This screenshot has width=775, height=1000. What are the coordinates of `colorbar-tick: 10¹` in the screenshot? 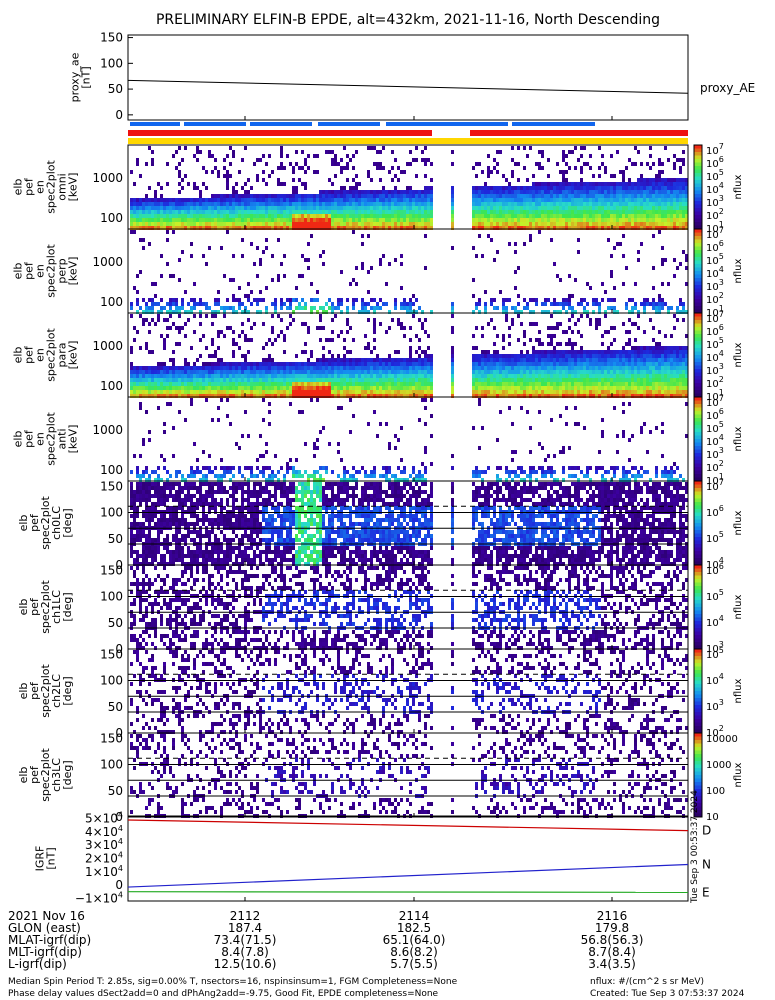 It's located at (715, 395).